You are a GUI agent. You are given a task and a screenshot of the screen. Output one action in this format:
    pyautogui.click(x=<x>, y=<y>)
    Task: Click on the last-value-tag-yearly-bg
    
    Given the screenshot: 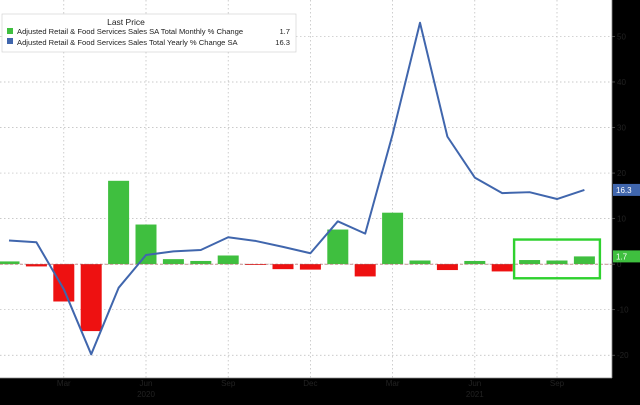 What is the action you would take?
    pyautogui.click(x=626, y=189)
    